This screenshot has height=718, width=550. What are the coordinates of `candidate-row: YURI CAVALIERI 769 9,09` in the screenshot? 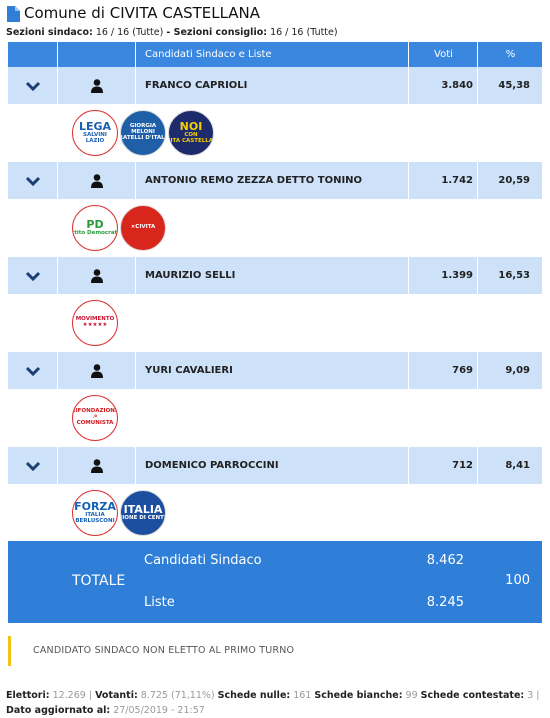 It's located at (275, 370).